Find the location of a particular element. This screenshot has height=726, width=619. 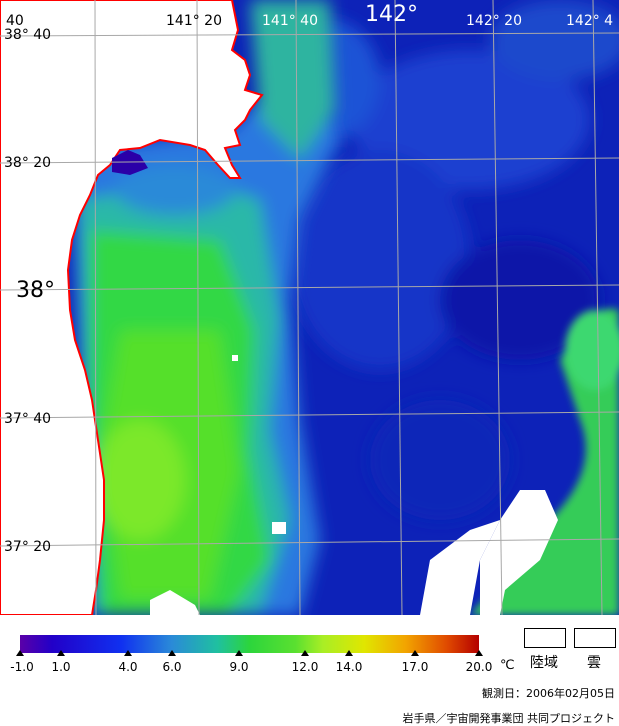

lon-label: 141° 40 is located at coordinates (290, 21).